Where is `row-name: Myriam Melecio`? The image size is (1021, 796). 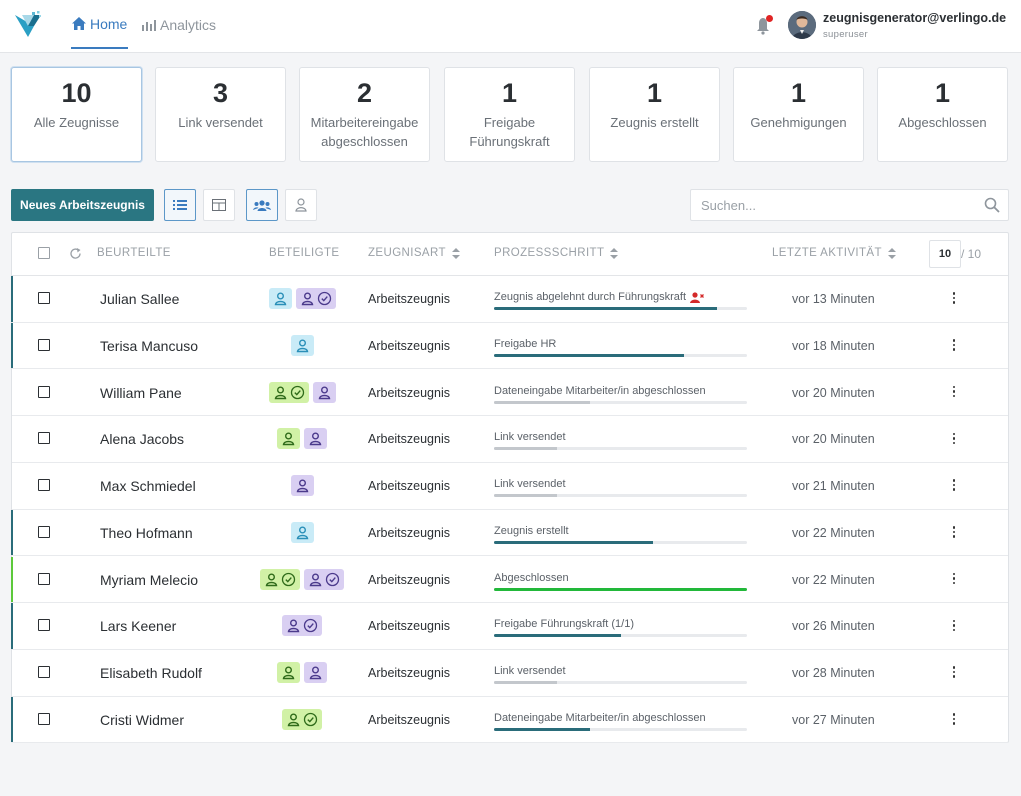 row-name: Myriam Melecio is located at coordinates (149, 579).